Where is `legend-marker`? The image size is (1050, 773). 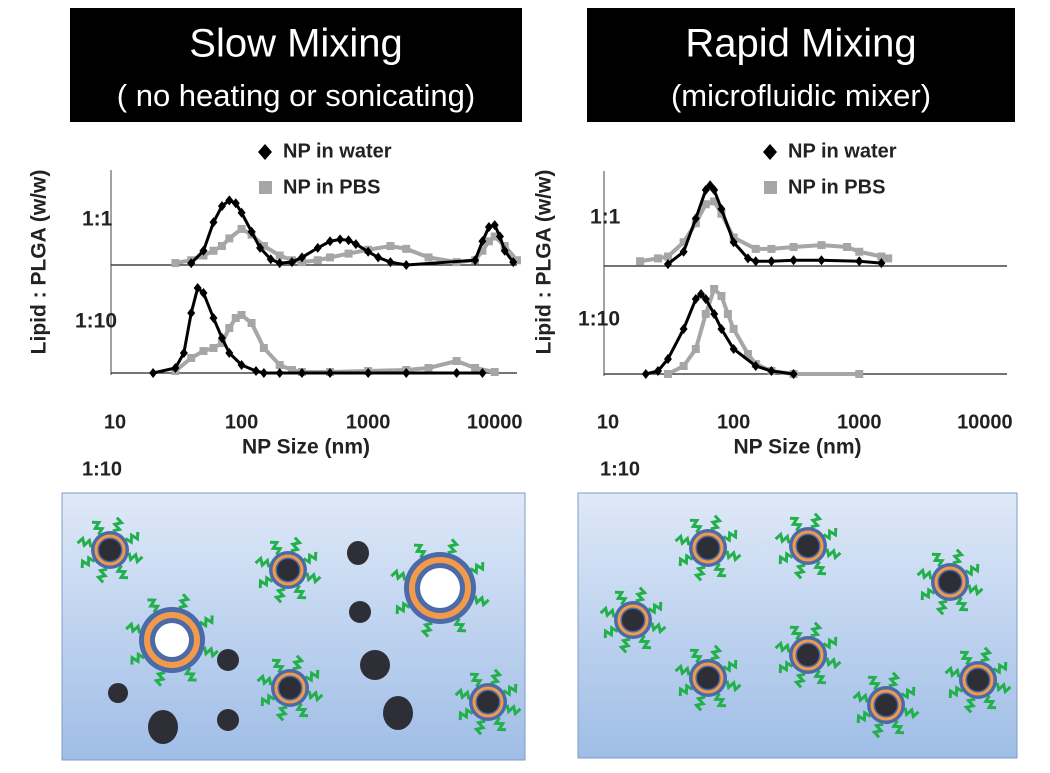 legend-marker is located at coordinates (265, 187).